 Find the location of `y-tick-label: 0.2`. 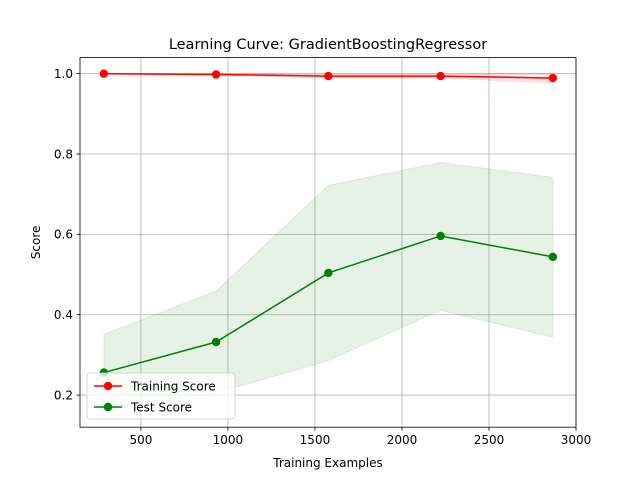

y-tick-label: 0.2 is located at coordinates (63, 395).